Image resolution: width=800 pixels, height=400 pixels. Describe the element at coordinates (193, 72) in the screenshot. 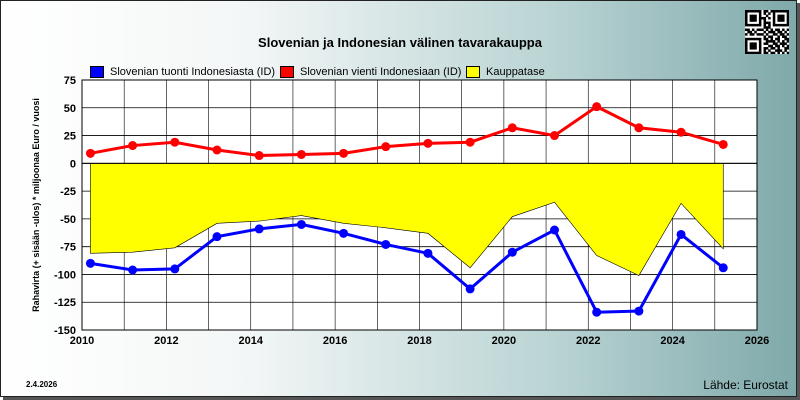

I see `legend-label-import: Slovenian tuonti Indonesiasta (ID)` at that location.